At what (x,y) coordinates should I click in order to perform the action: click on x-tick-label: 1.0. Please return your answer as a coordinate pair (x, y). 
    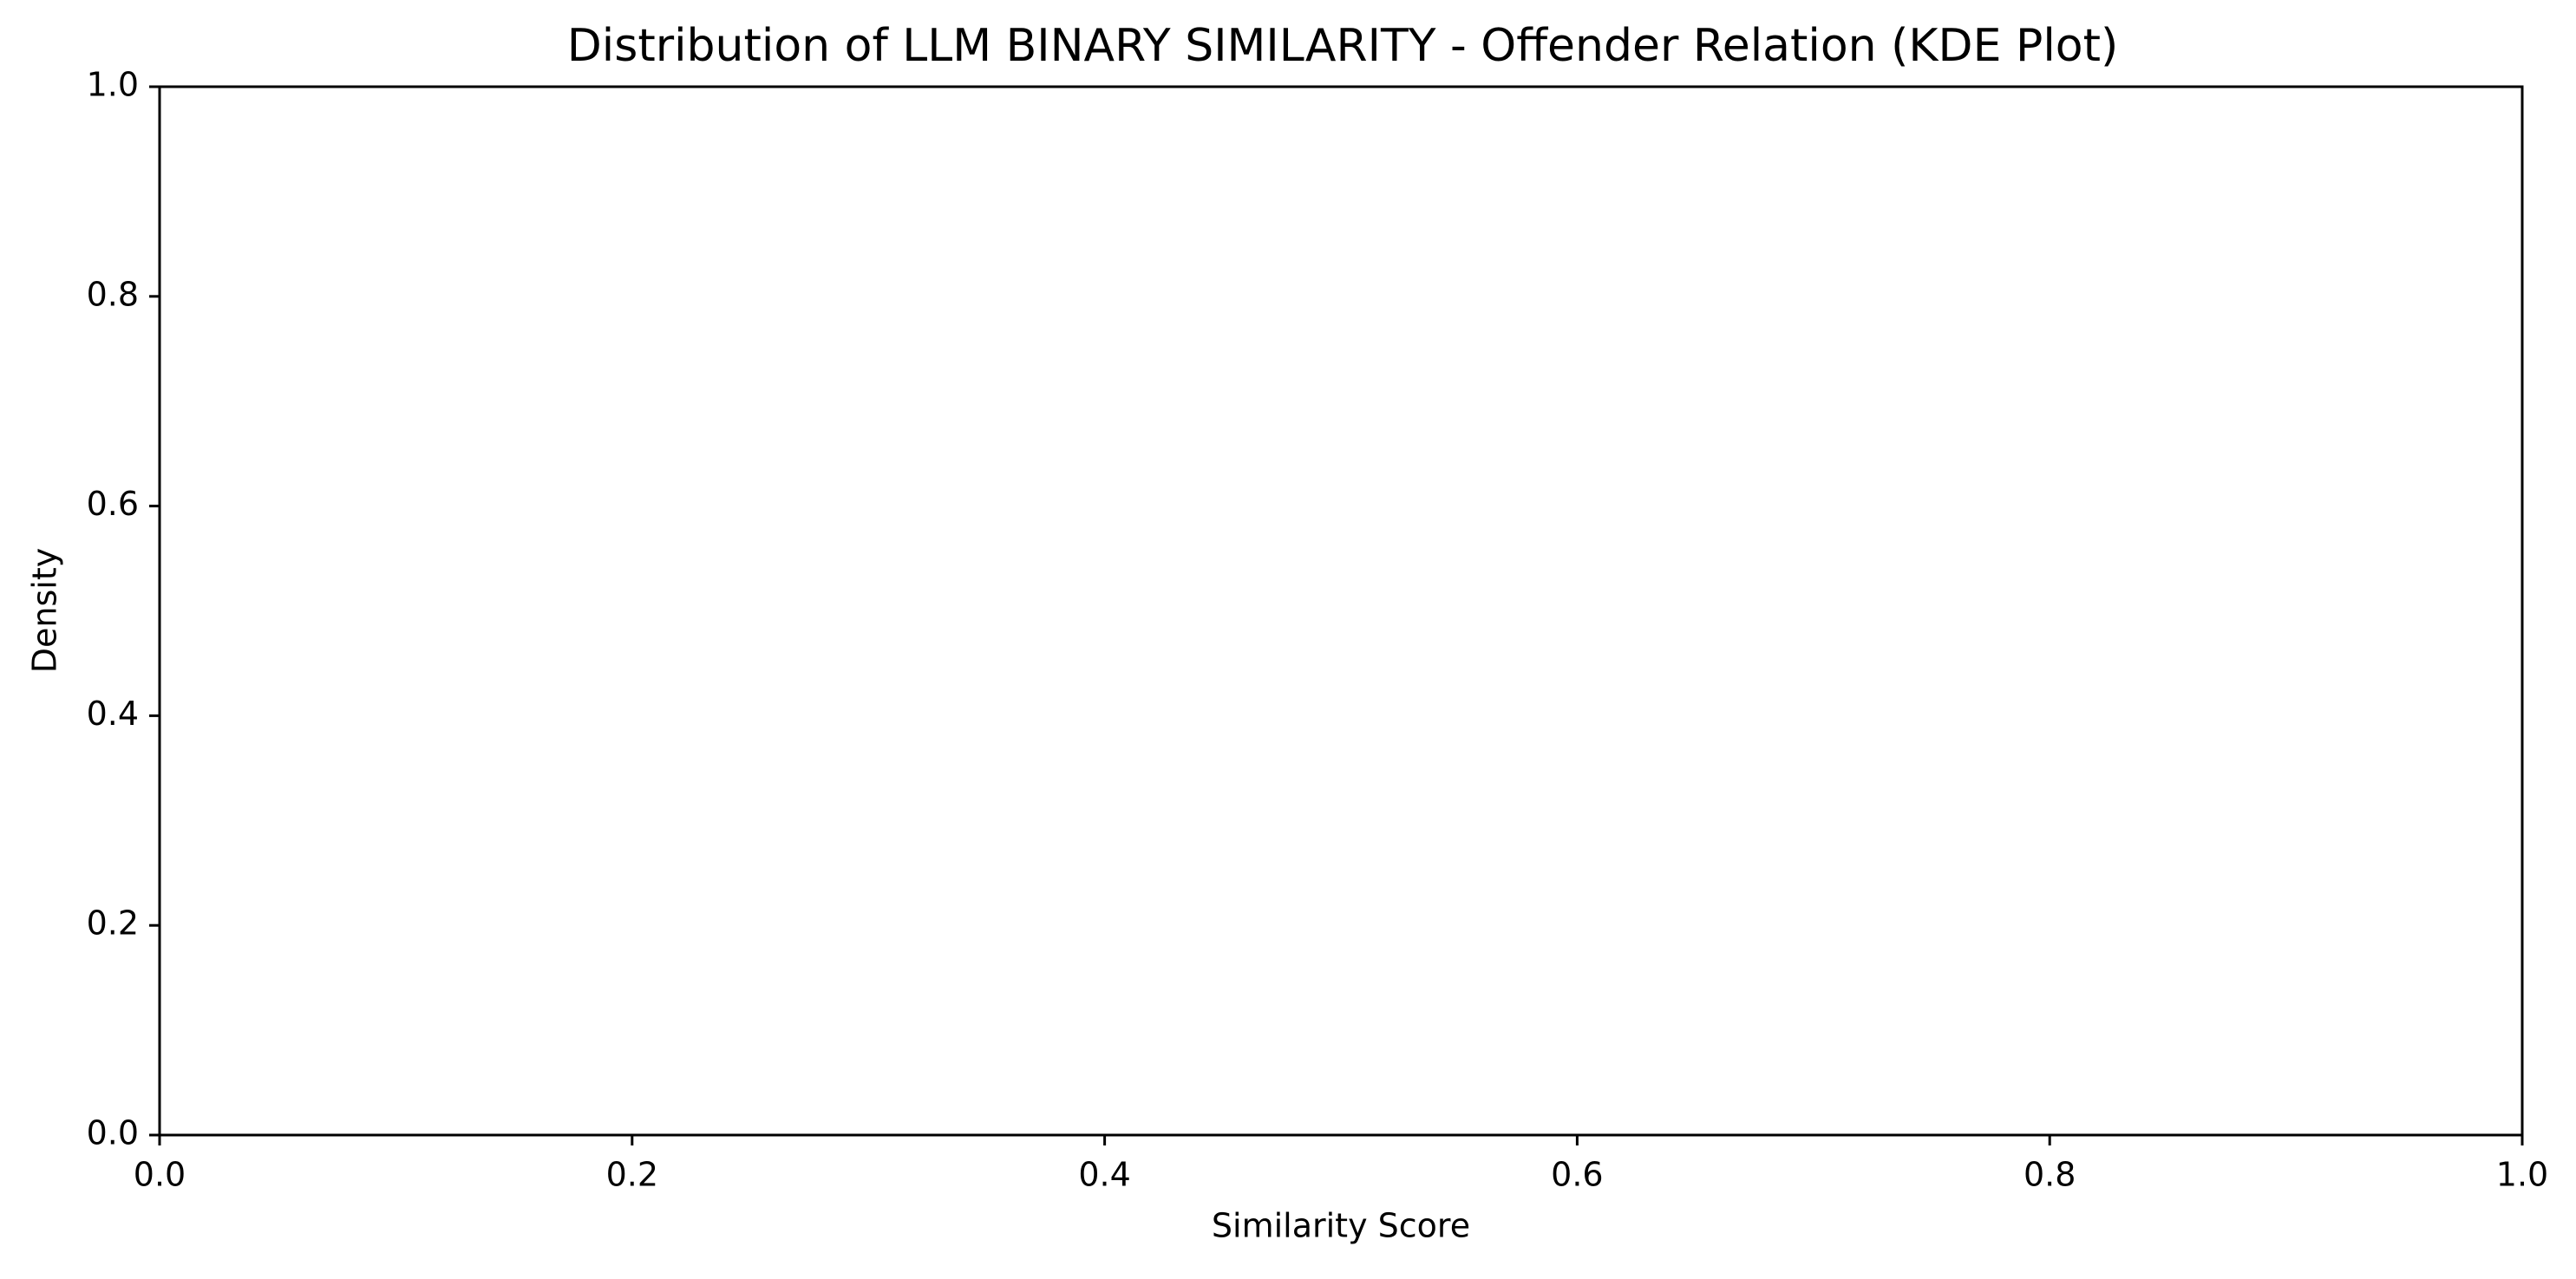
    Looking at the image, I should click on (2522, 1175).